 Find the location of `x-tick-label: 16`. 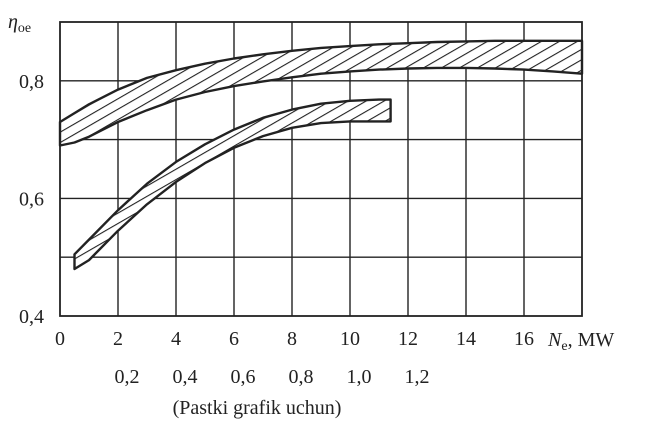

x-tick-label: 16 is located at coordinates (524, 339).